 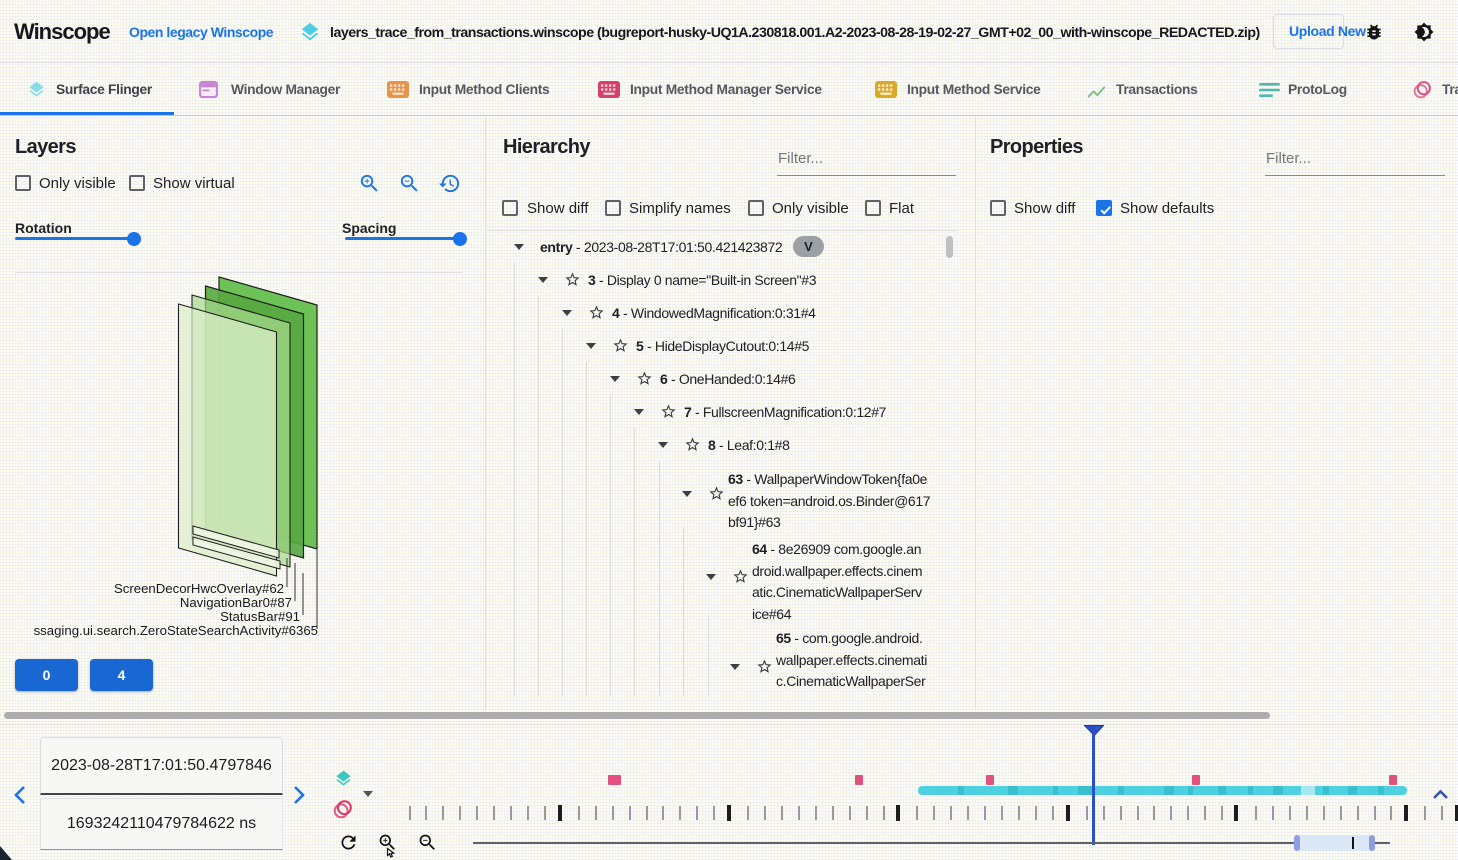 What do you see at coordinates (260, 616) in the screenshot?
I see `svg-text: StatusBar#91` at bounding box center [260, 616].